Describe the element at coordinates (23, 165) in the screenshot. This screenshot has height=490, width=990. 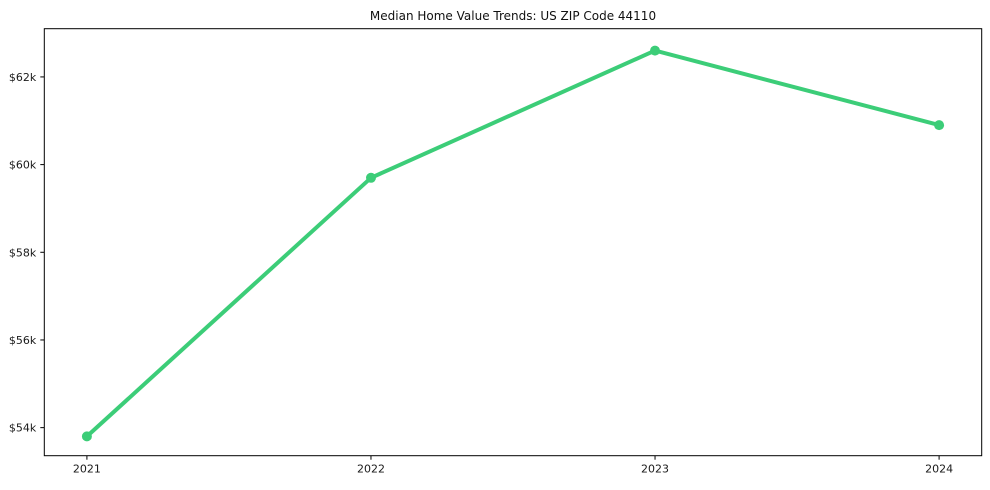
I see `y-tick-label: $60k` at that location.